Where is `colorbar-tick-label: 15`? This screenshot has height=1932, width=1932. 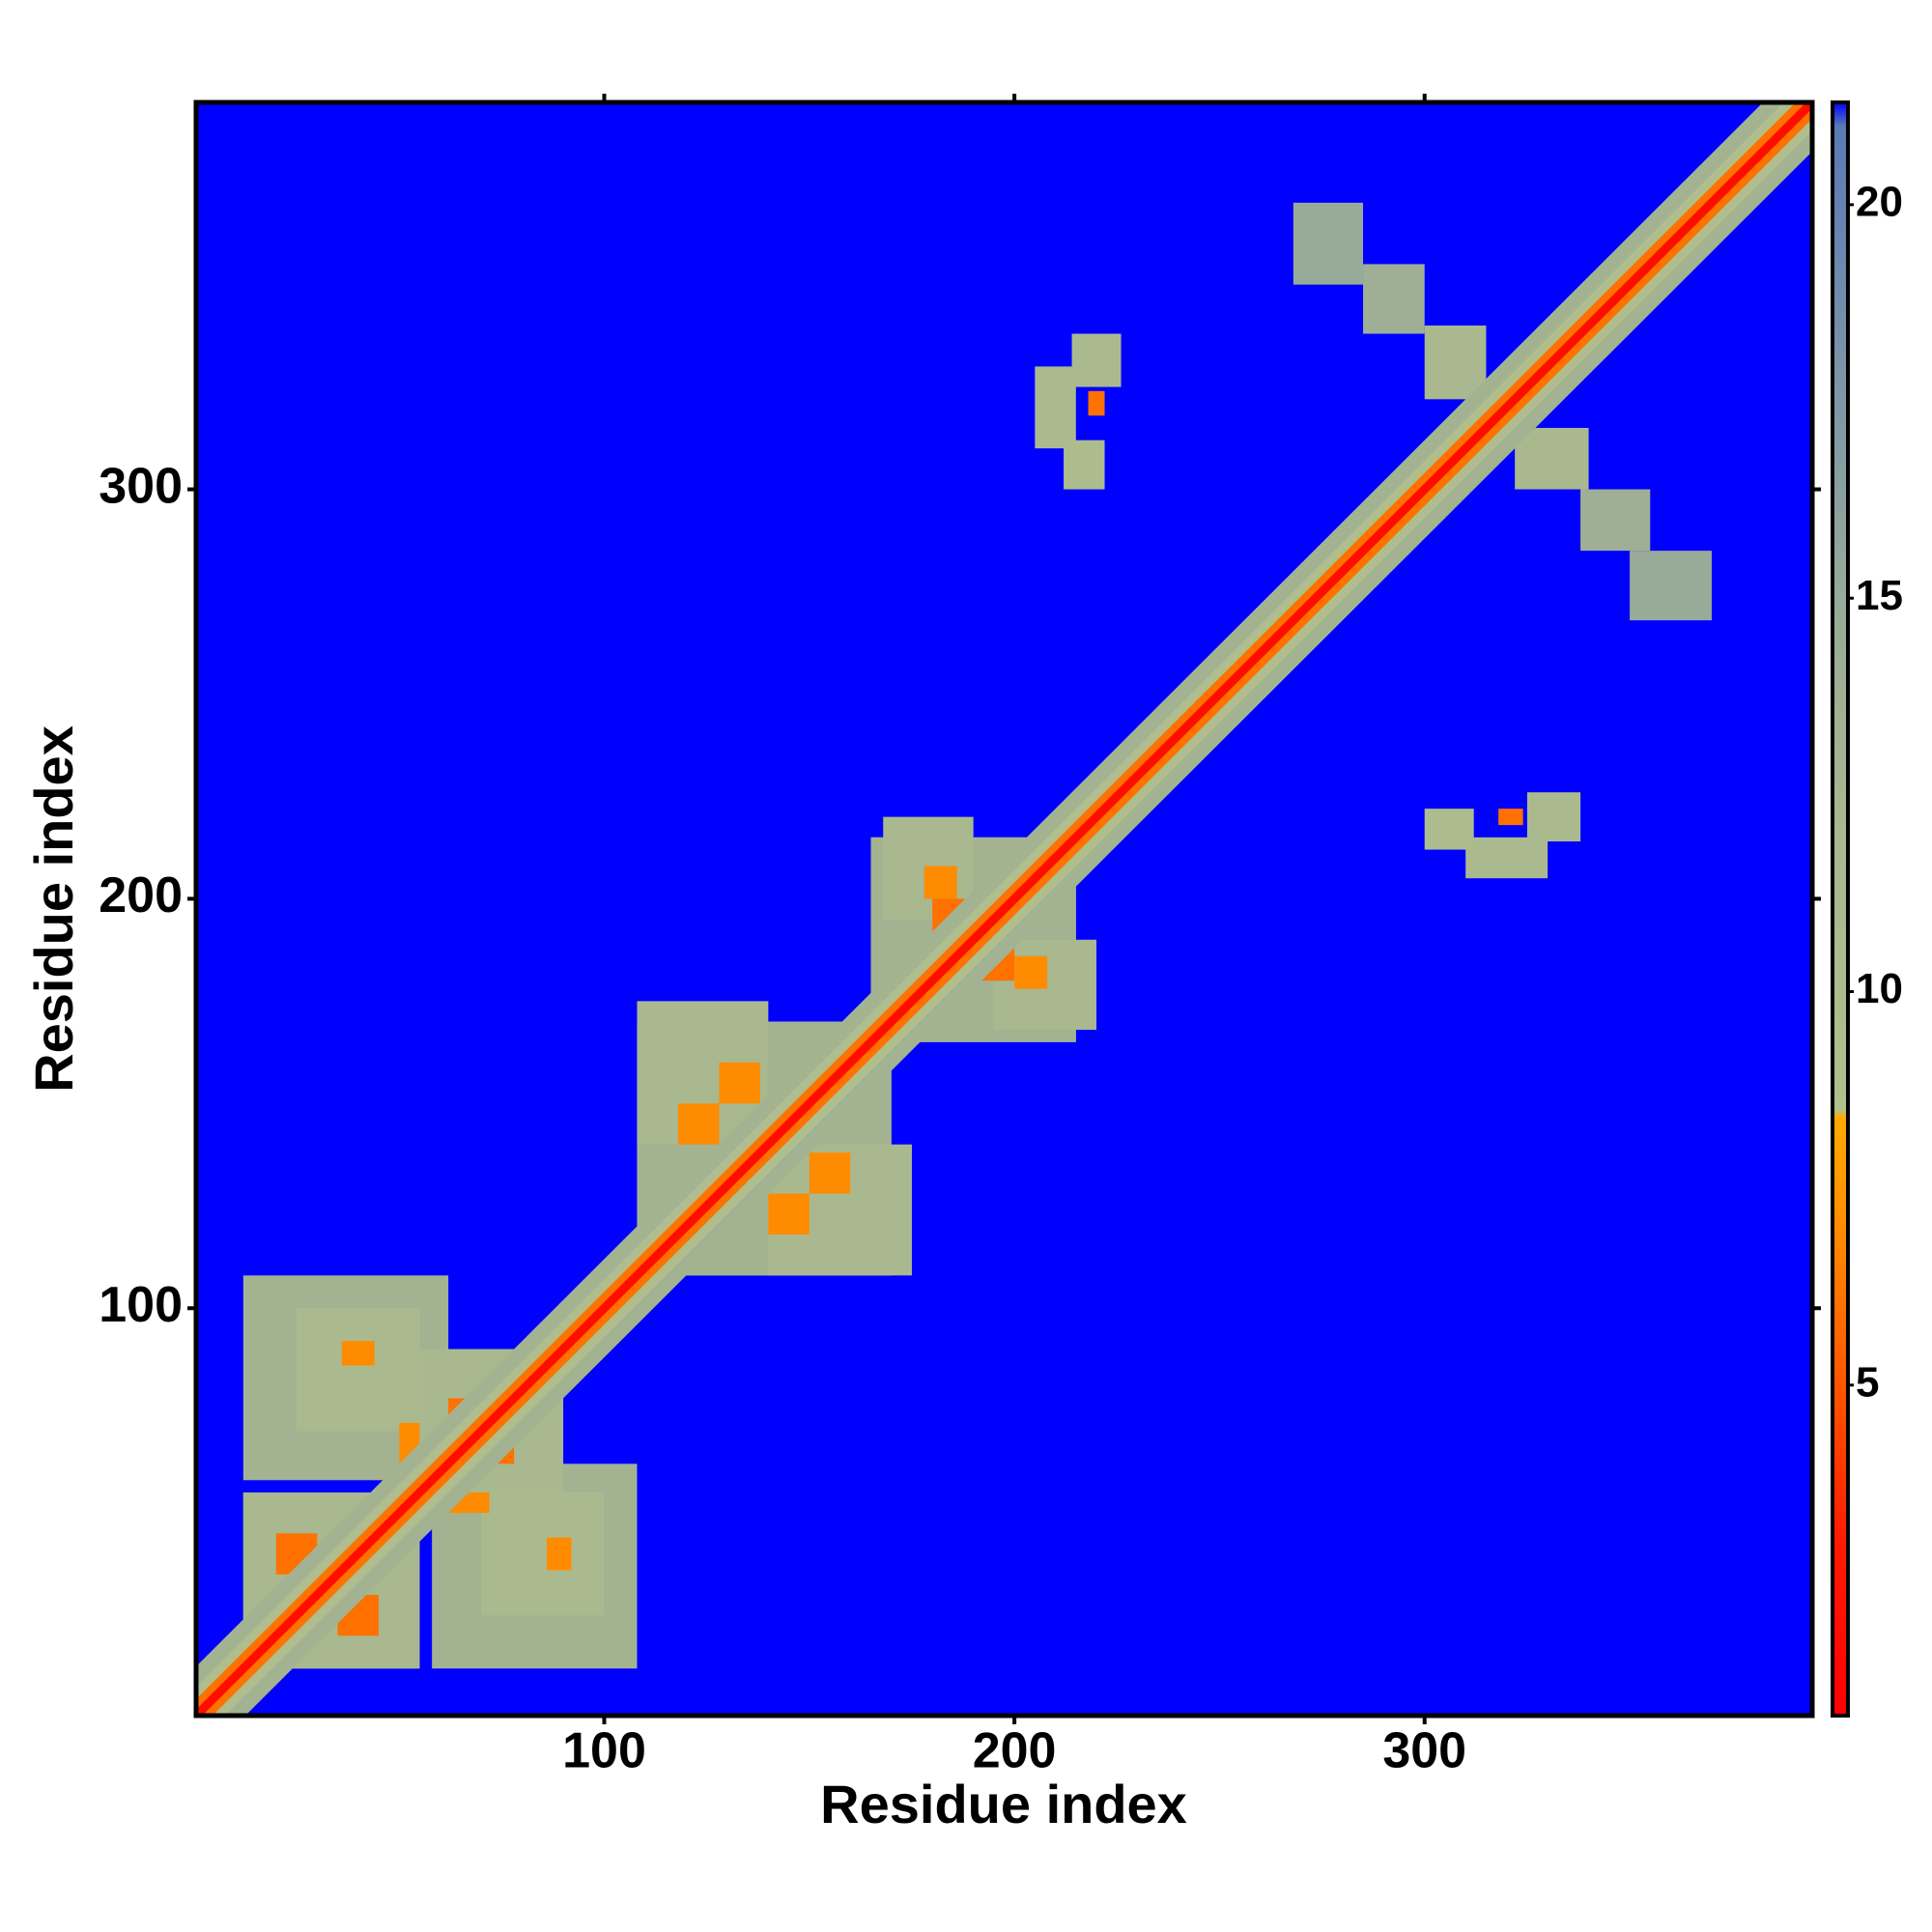
colorbar-tick-label: 15 is located at coordinates (1879, 595).